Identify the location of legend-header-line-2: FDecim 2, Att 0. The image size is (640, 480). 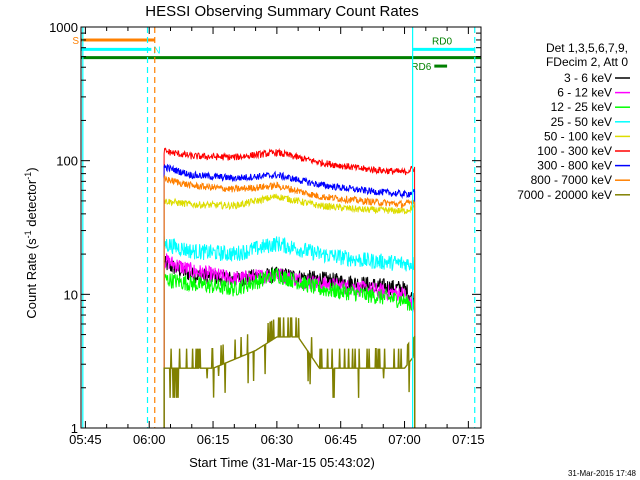
(587, 62).